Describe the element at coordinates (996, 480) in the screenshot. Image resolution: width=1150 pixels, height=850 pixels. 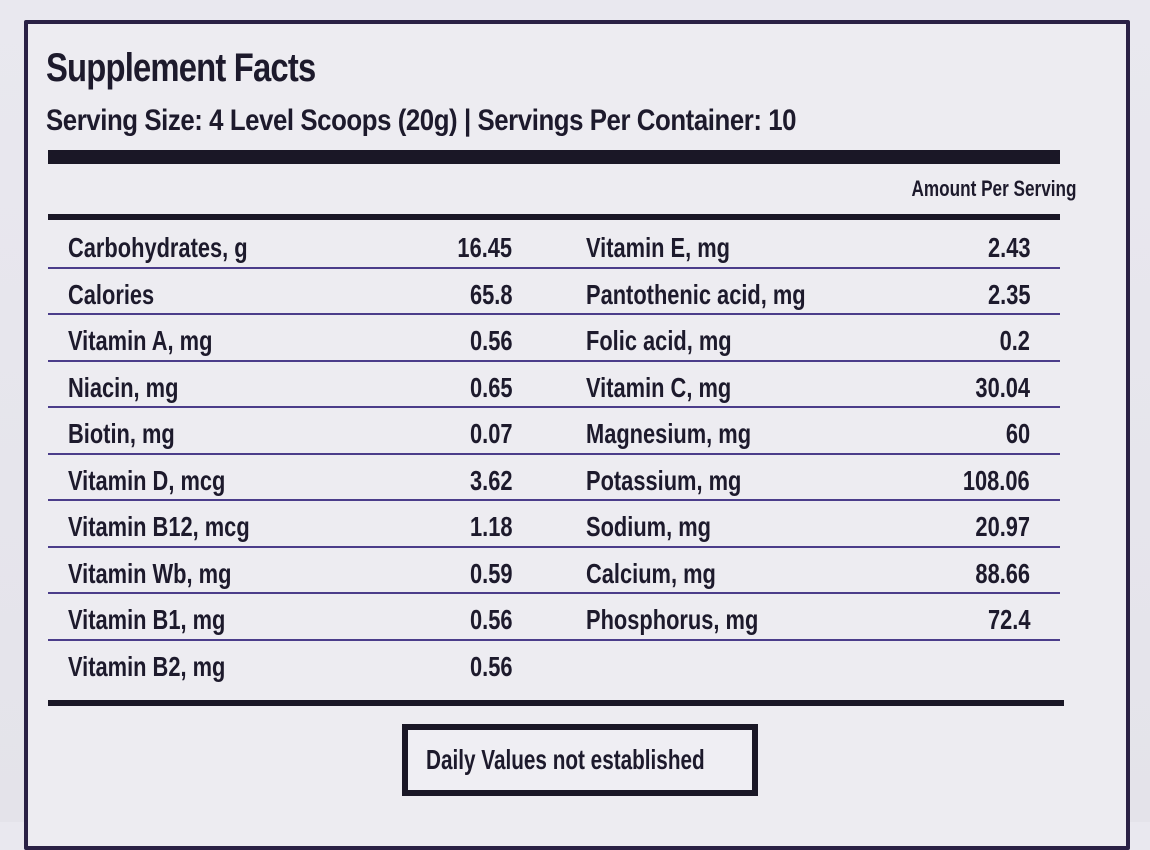
I see `nutrient-value: 108.06` at that location.